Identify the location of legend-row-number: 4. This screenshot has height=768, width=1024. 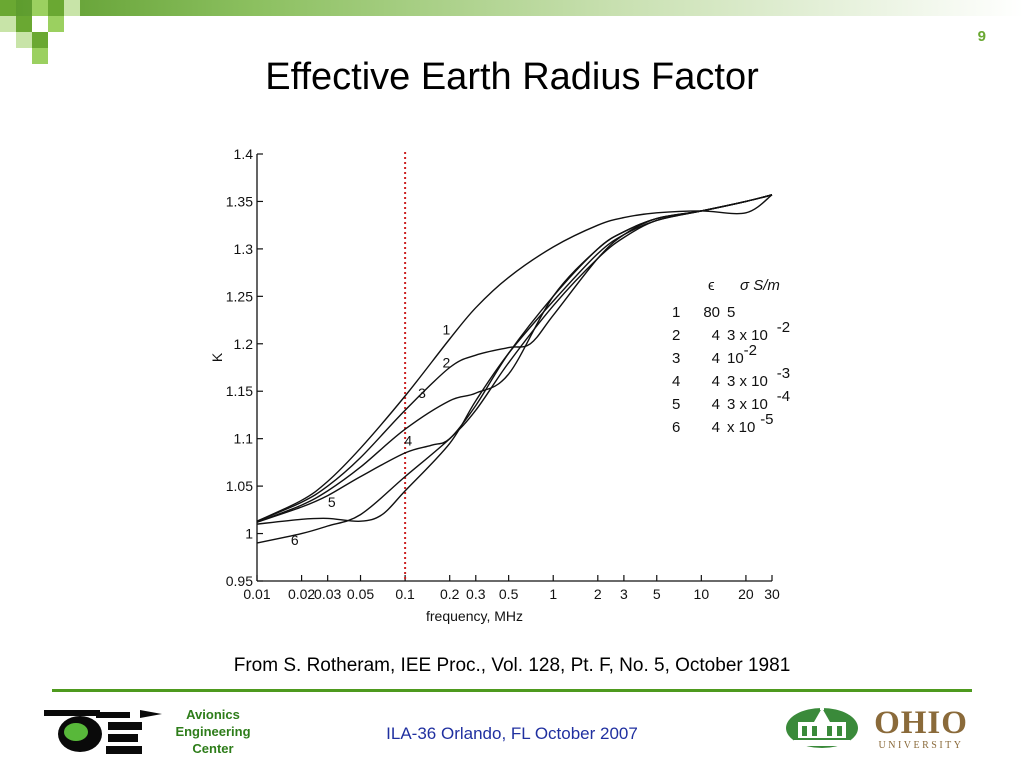
(676, 381).